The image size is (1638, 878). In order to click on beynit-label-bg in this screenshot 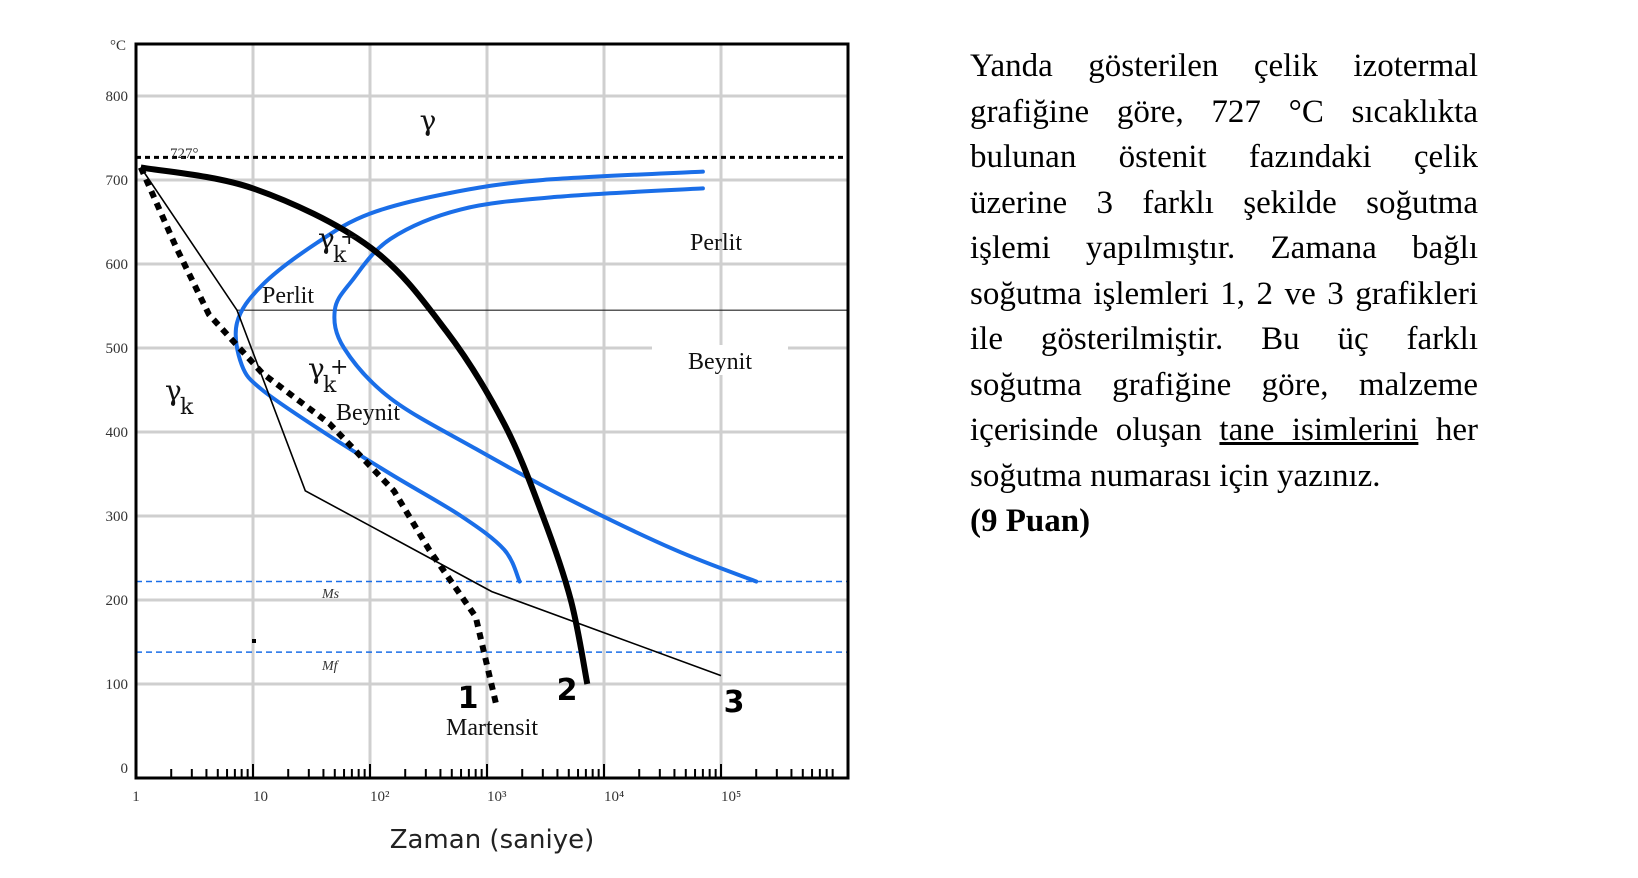, I will do `click(720, 360)`.